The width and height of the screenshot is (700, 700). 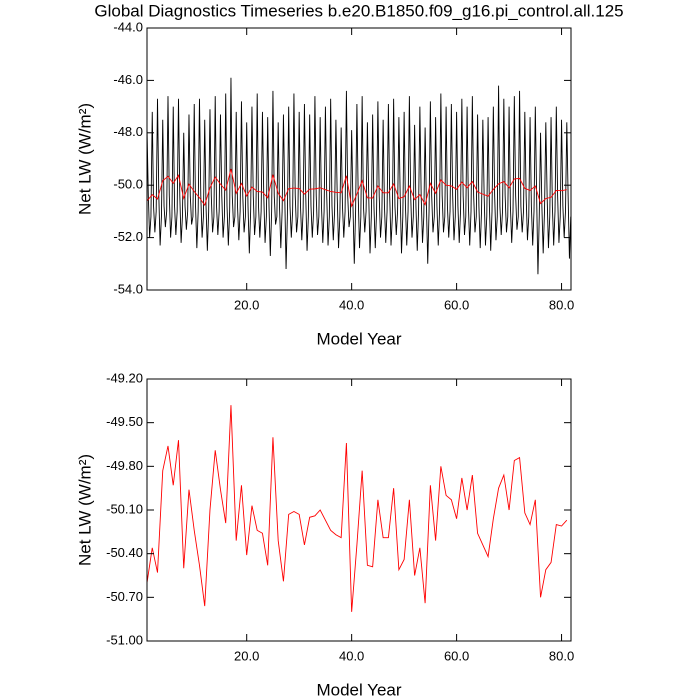 What do you see at coordinates (124, 508) in the screenshot?
I see `y-tick-label: -50.10` at bounding box center [124, 508].